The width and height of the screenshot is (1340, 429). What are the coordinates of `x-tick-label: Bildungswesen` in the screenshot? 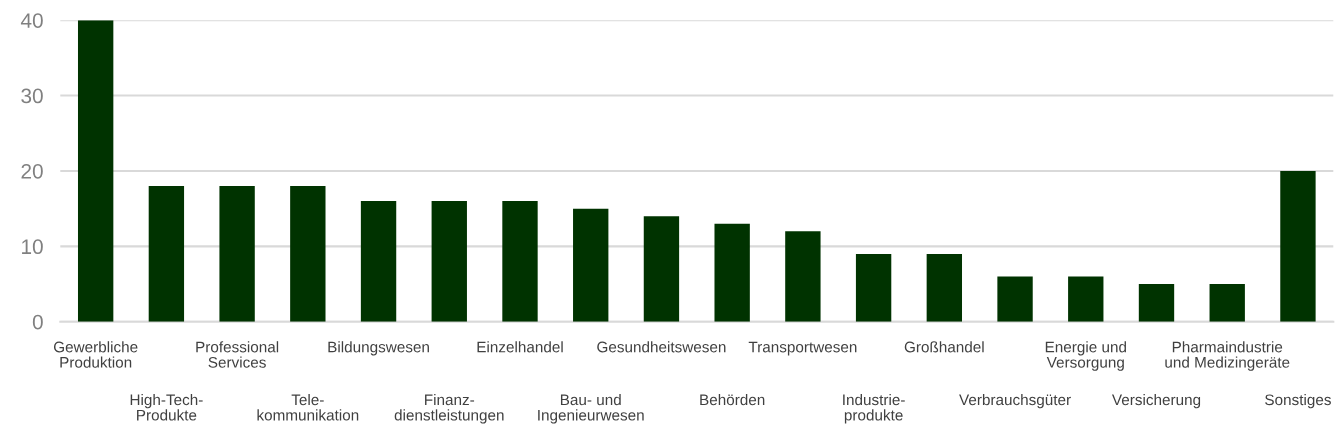 It's located at (378, 348).